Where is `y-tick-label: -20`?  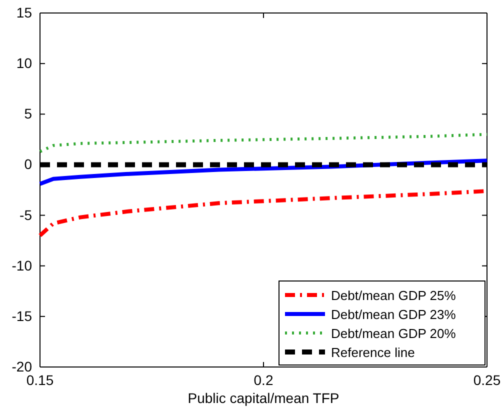
y-tick-label: -20 is located at coordinates (22, 366).